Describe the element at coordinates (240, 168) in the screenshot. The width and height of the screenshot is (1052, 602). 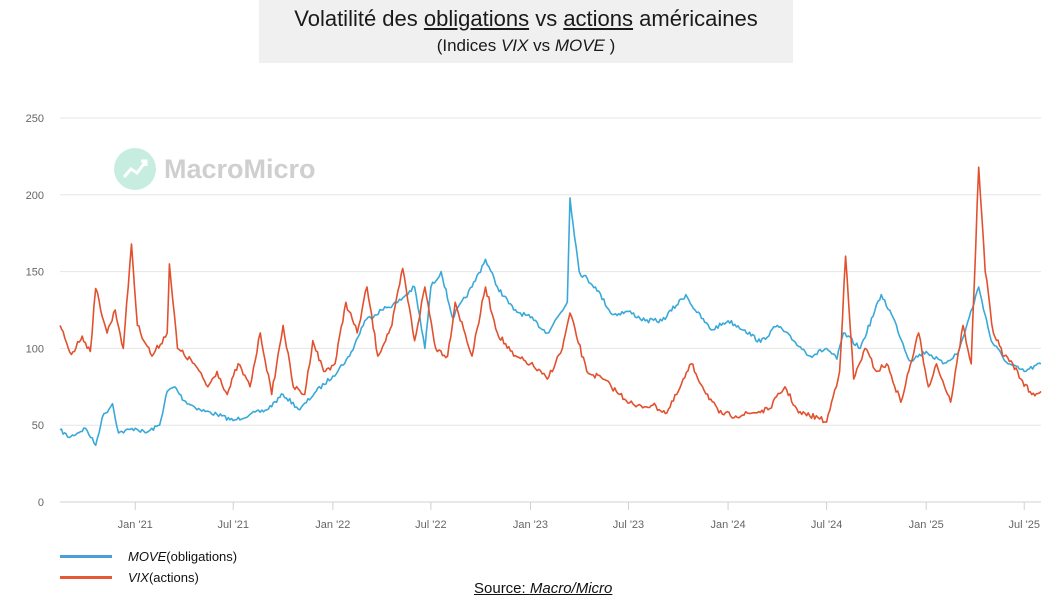
I see `watermark-text: MacroMicro` at that location.